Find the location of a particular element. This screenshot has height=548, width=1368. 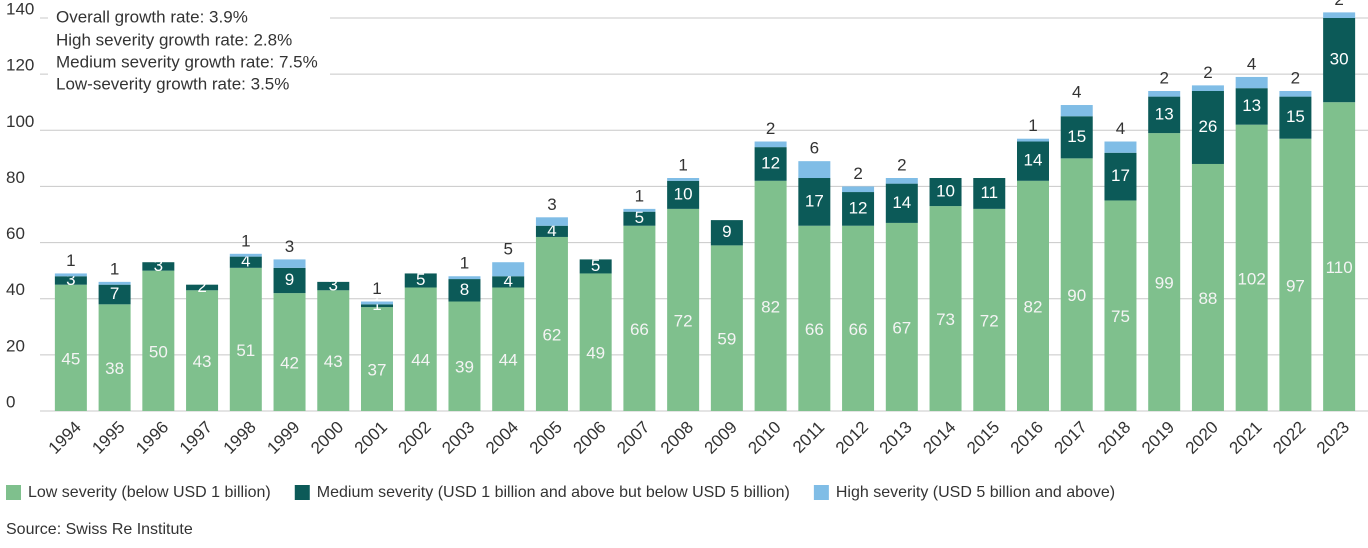

x-tick-label: 2019 is located at coordinates (1158, 438).